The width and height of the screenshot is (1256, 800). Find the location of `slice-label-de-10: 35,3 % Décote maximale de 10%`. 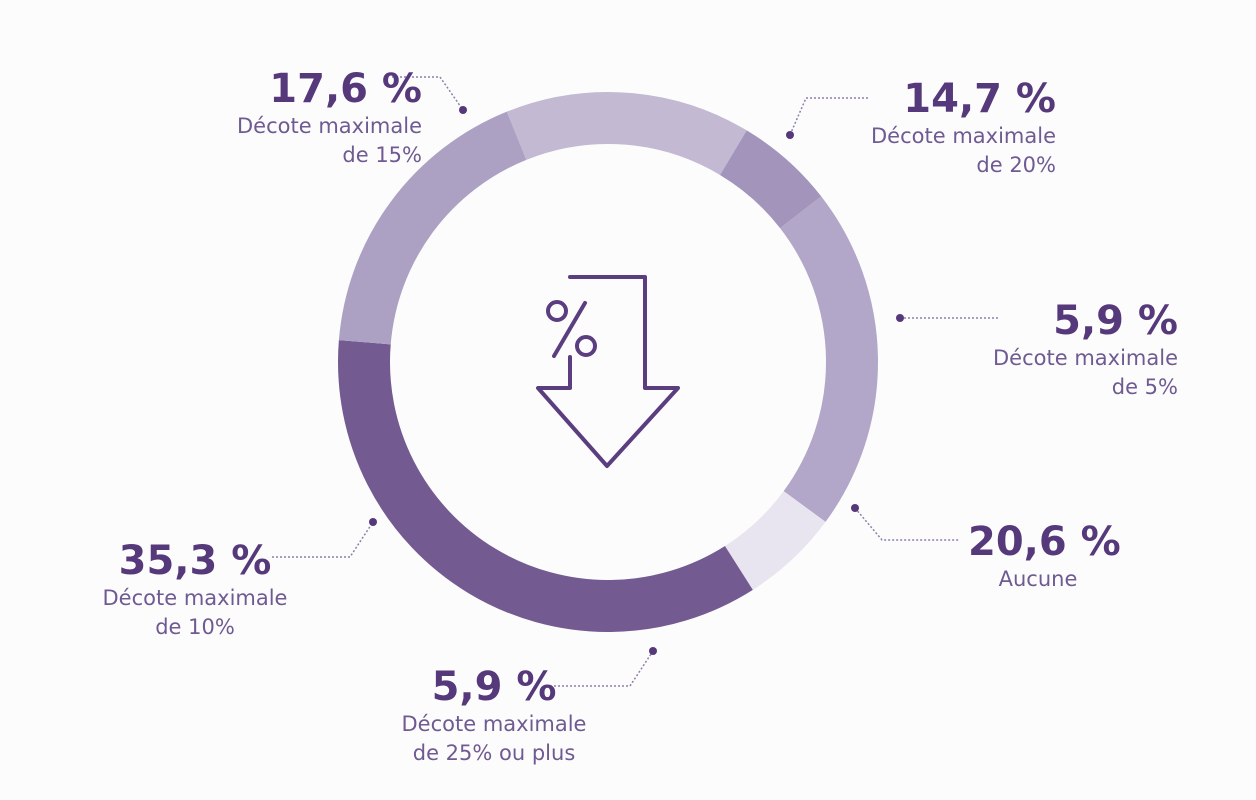

slice-label-de-10: 35,3 % Décote maximale de 10% is located at coordinates (195, 590).